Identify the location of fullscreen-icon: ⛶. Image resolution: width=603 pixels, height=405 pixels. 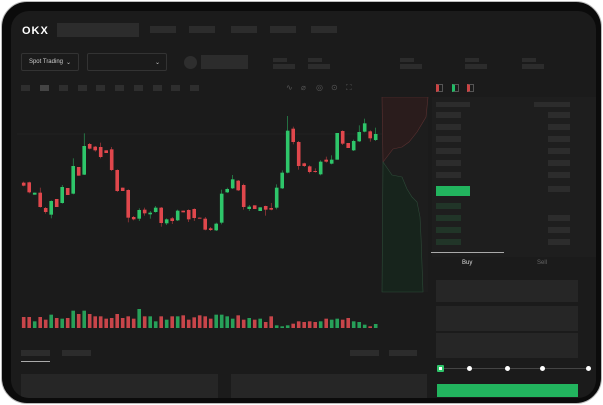
(349, 87).